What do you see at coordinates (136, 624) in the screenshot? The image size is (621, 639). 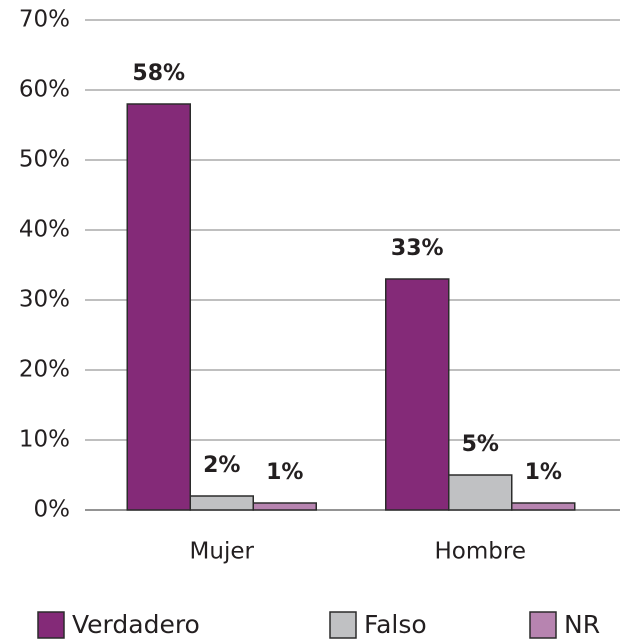 I see `legend-label: Verdadero` at bounding box center [136, 624].